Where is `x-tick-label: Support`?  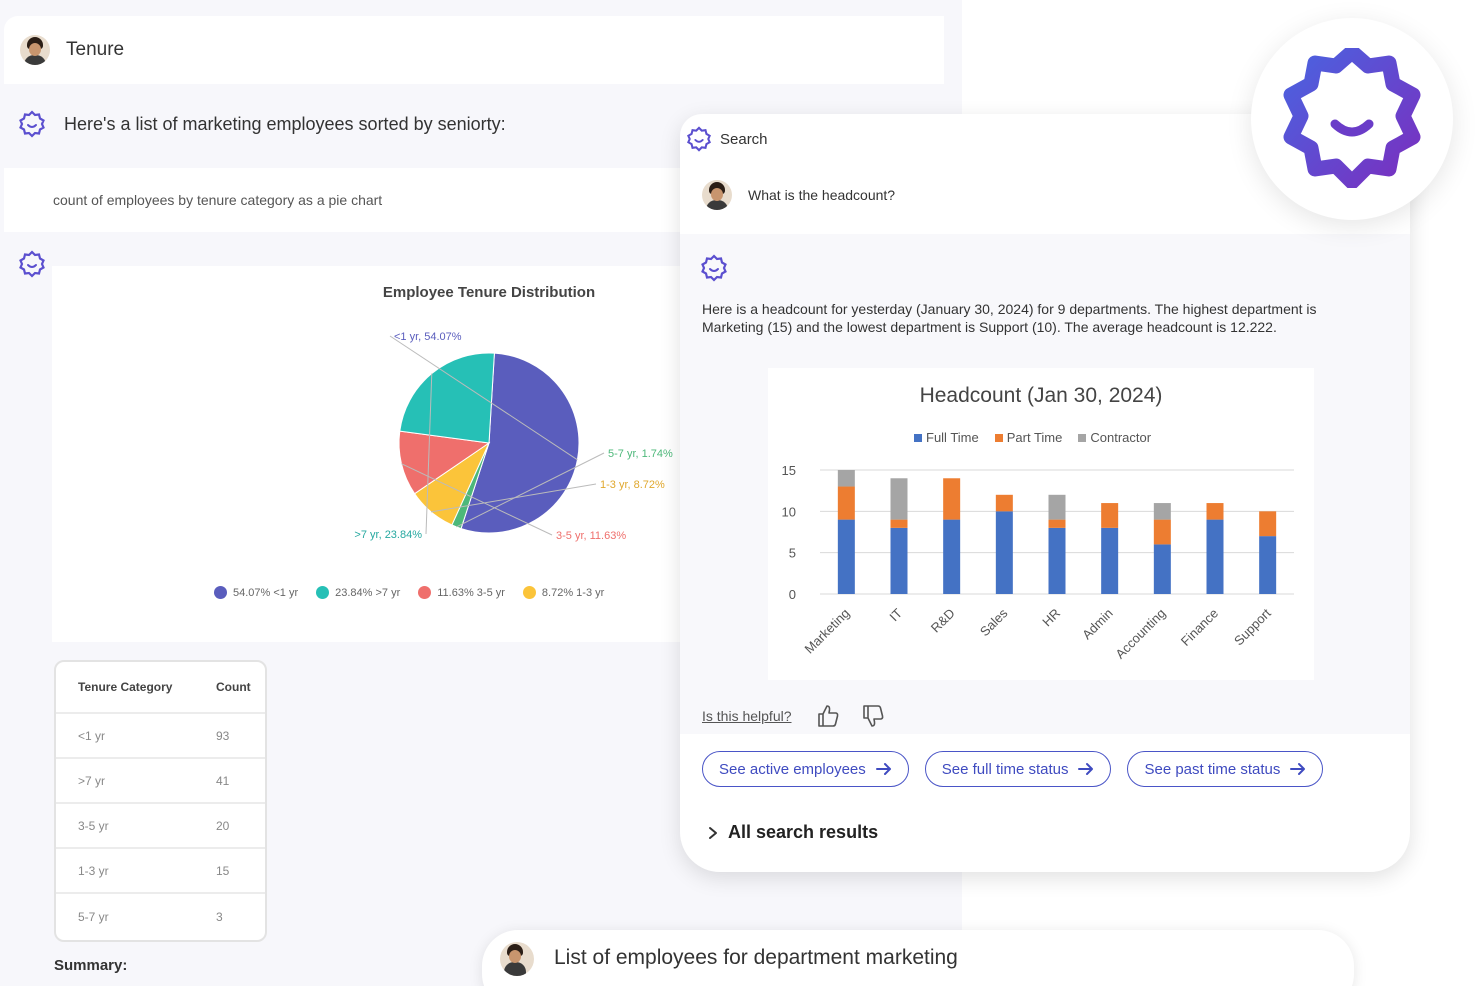 x-tick-label: Support is located at coordinates (1252, 626).